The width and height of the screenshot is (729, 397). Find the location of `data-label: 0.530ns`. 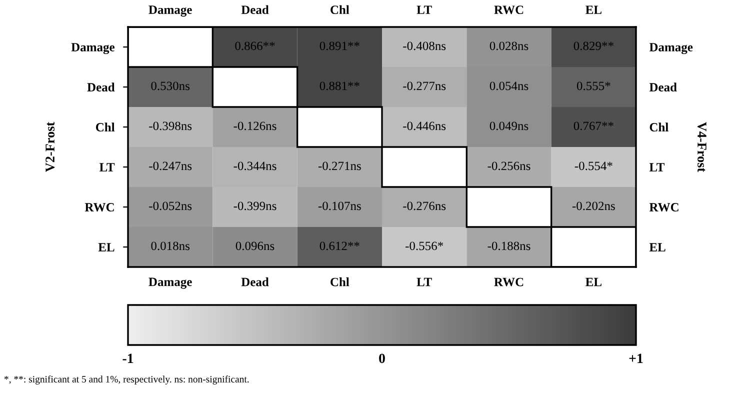

data-label: 0.530ns is located at coordinates (170, 86).